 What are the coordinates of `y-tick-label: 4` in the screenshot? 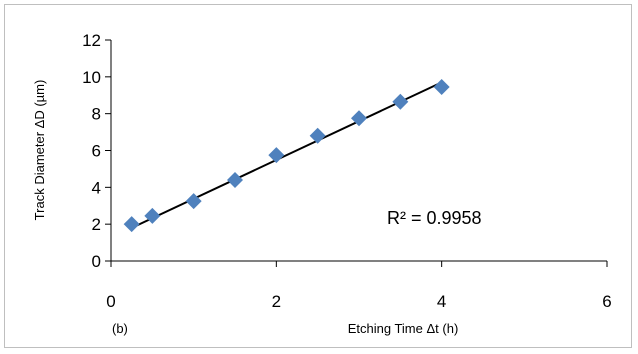 It's located at (96, 187).